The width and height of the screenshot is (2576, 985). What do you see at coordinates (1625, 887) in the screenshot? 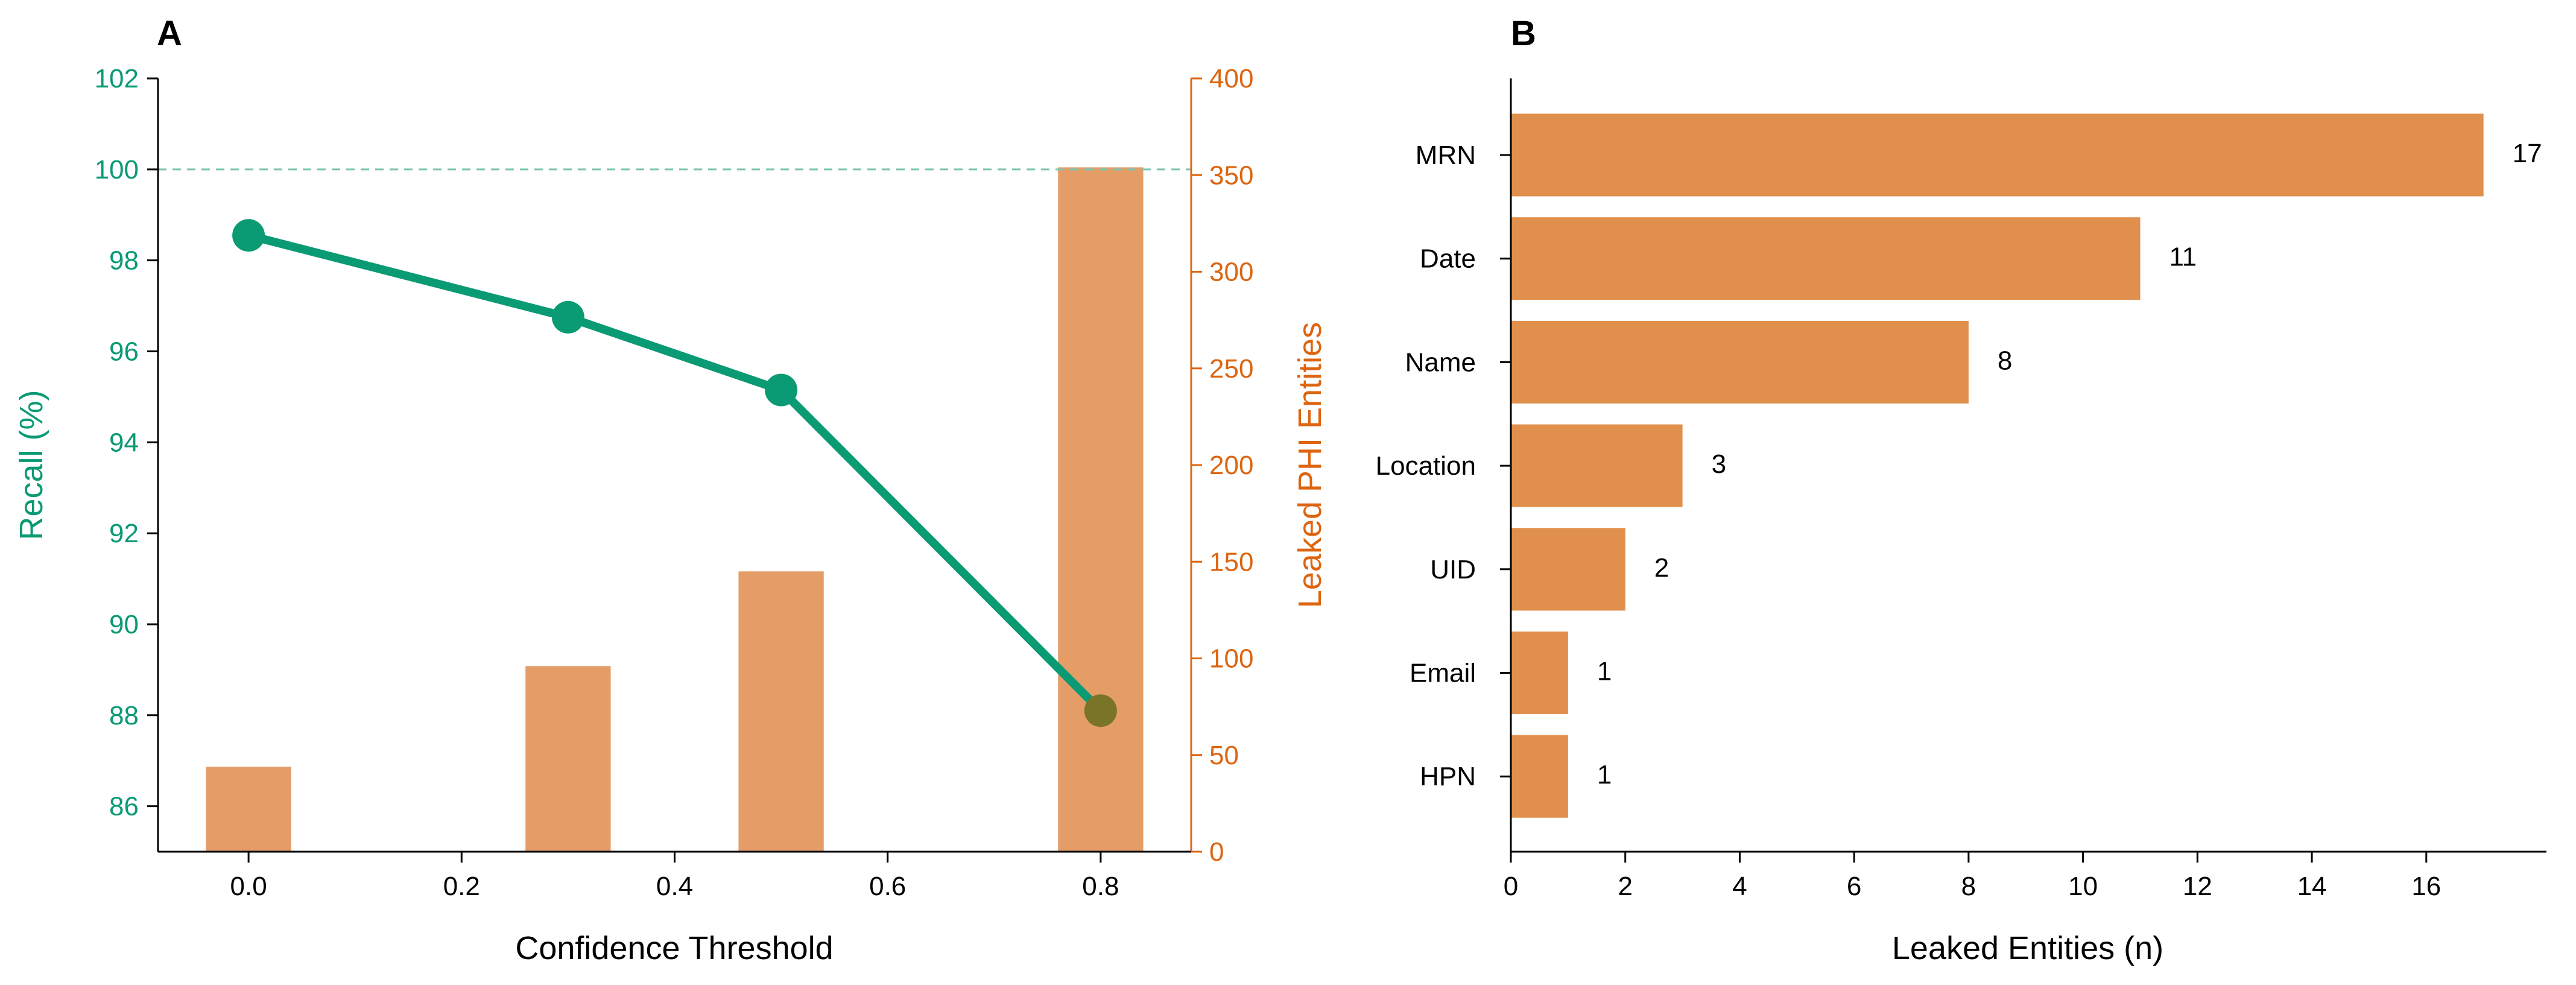
I see `x-tick-label-b: 2` at bounding box center [1625, 887].